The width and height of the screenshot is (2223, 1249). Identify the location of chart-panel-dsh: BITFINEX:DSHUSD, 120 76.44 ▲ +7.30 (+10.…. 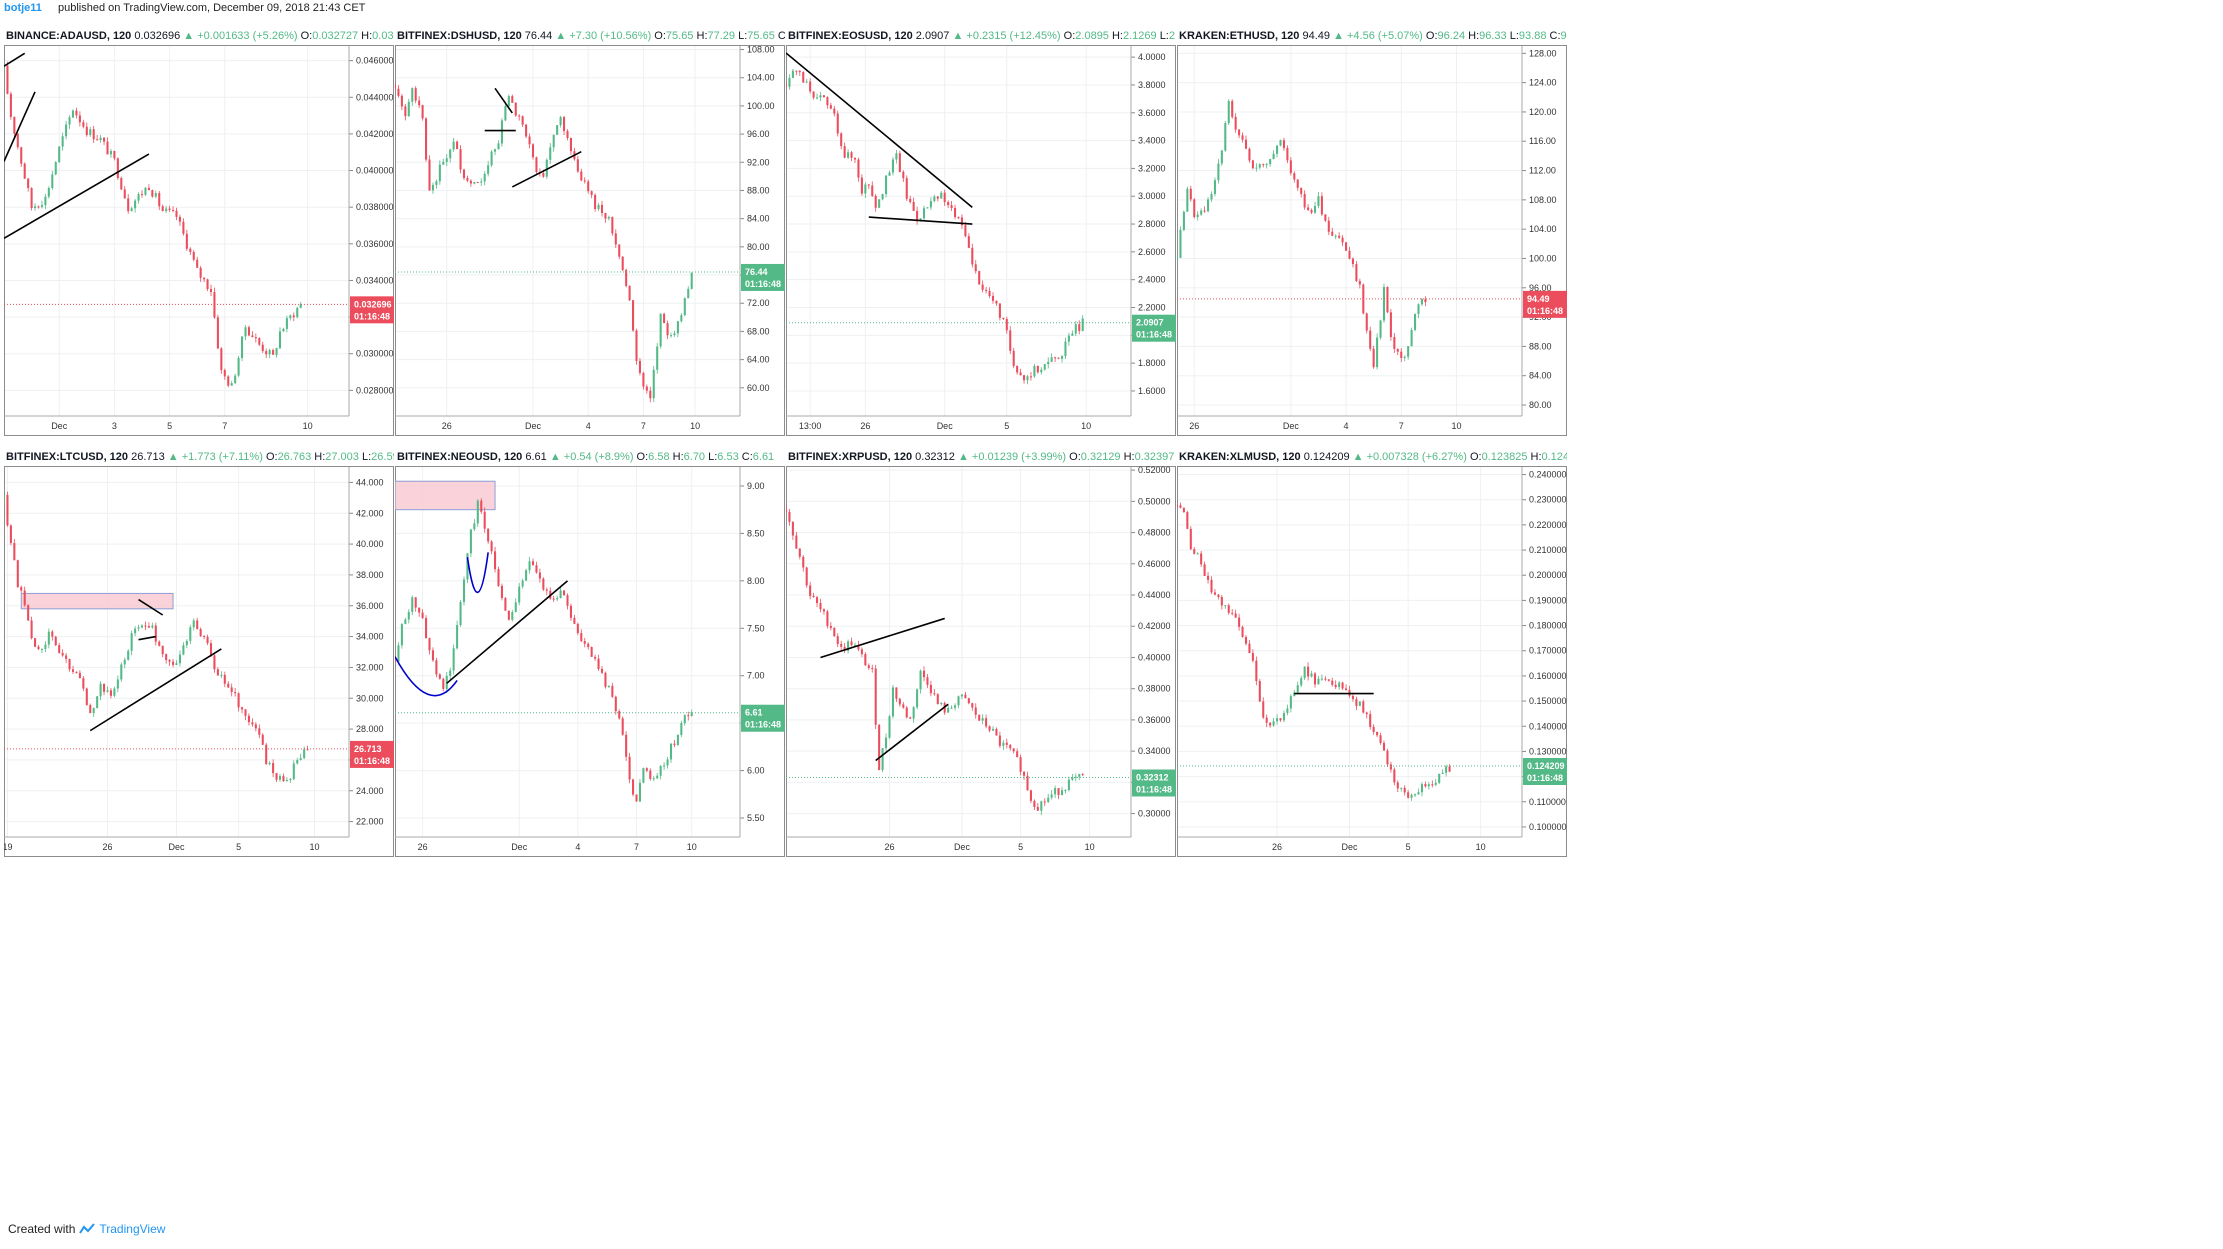
(590, 226).